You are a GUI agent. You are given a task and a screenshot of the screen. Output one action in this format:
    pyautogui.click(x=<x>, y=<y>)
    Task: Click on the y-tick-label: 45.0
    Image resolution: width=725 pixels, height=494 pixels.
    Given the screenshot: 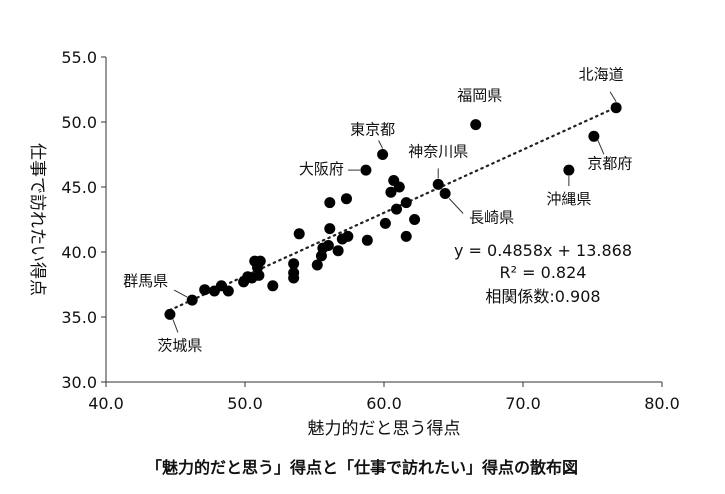 What is the action you would take?
    pyautogui.click(x=79, y=187)
    